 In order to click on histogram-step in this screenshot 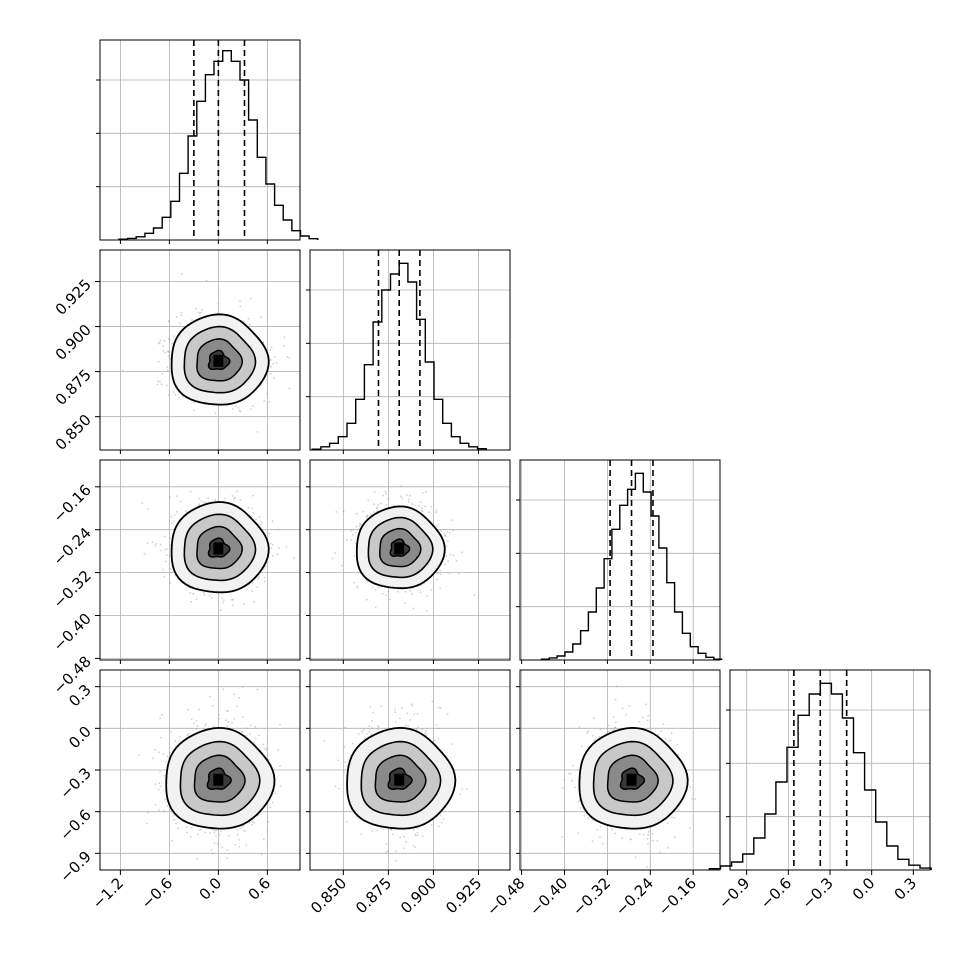, I will do `click(399, 356)`.